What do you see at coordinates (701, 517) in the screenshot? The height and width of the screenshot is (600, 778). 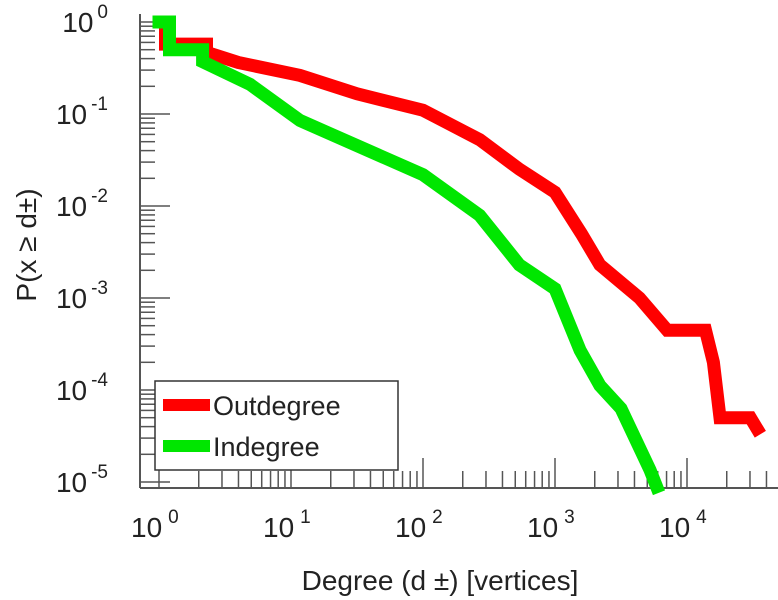 I see `x-tick-exponent: 4` at bounding box center [701, 517].